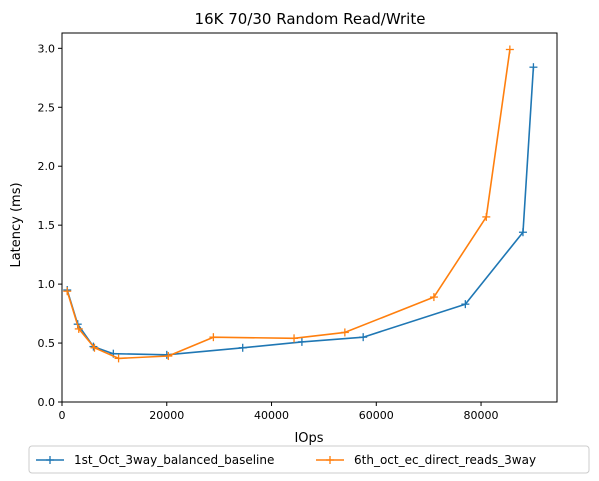 The height and width of the screenshot is (481, 599). I want to click on legend-entry: 6th_oct_ec_direct_reads_3way, so click(426, 460).